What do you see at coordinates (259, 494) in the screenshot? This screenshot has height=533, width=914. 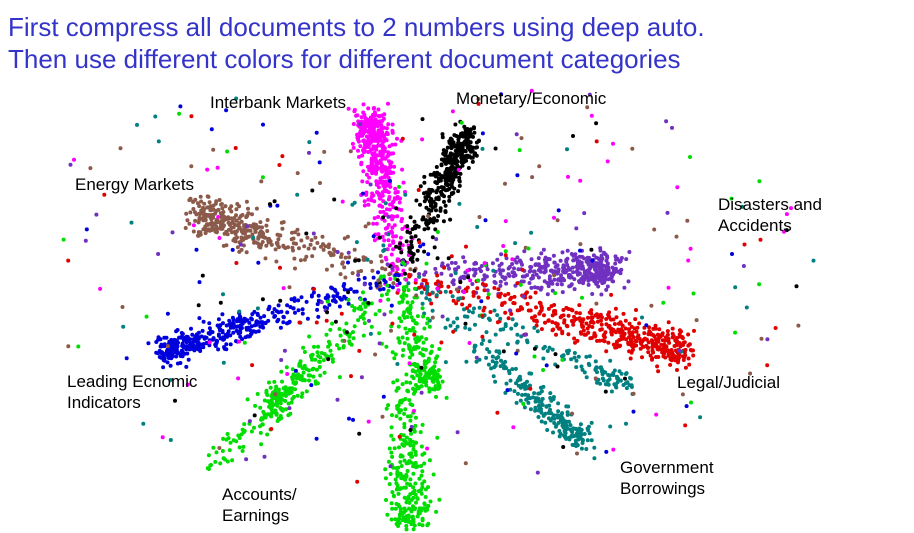 I see `category-label: Accounts/` at bounding box center [259, 494].